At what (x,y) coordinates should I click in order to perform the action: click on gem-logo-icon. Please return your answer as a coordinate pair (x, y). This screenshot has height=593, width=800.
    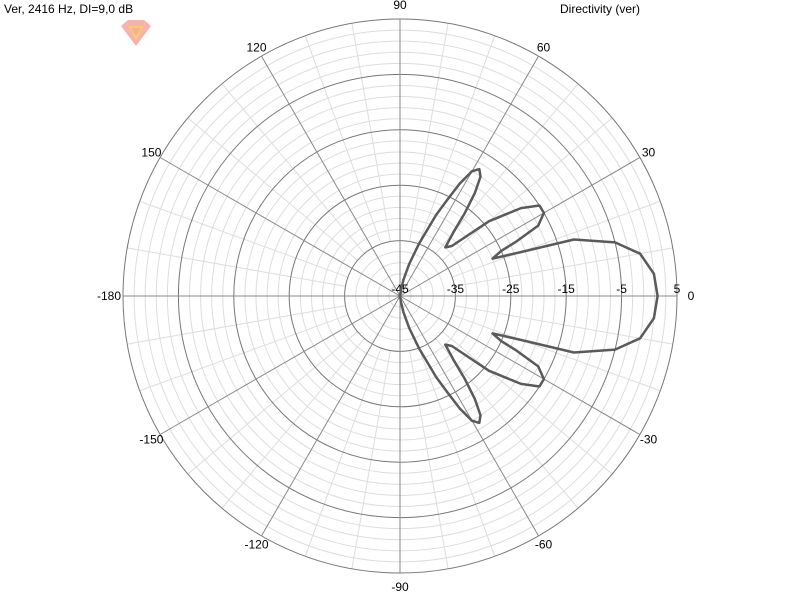
    Looking at the image, I should click on (136, 33).